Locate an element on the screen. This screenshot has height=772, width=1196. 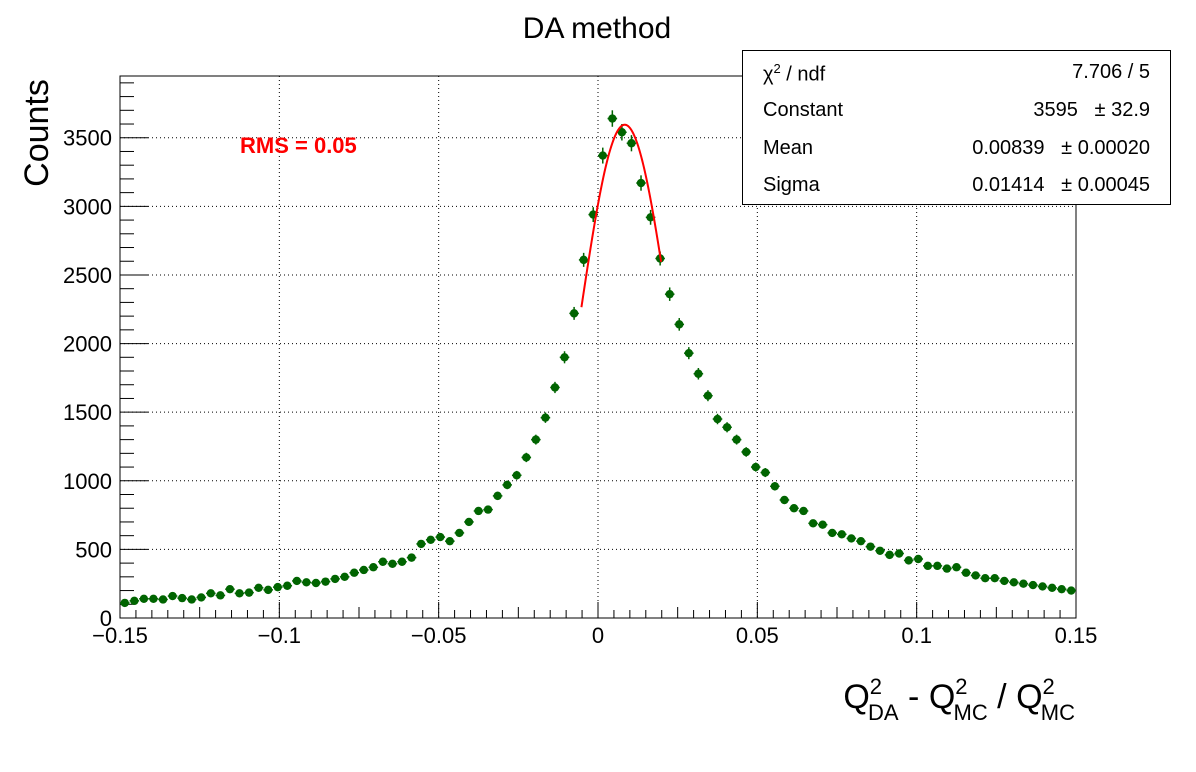
stats-name: Mean is located at coordinates (788, 148).